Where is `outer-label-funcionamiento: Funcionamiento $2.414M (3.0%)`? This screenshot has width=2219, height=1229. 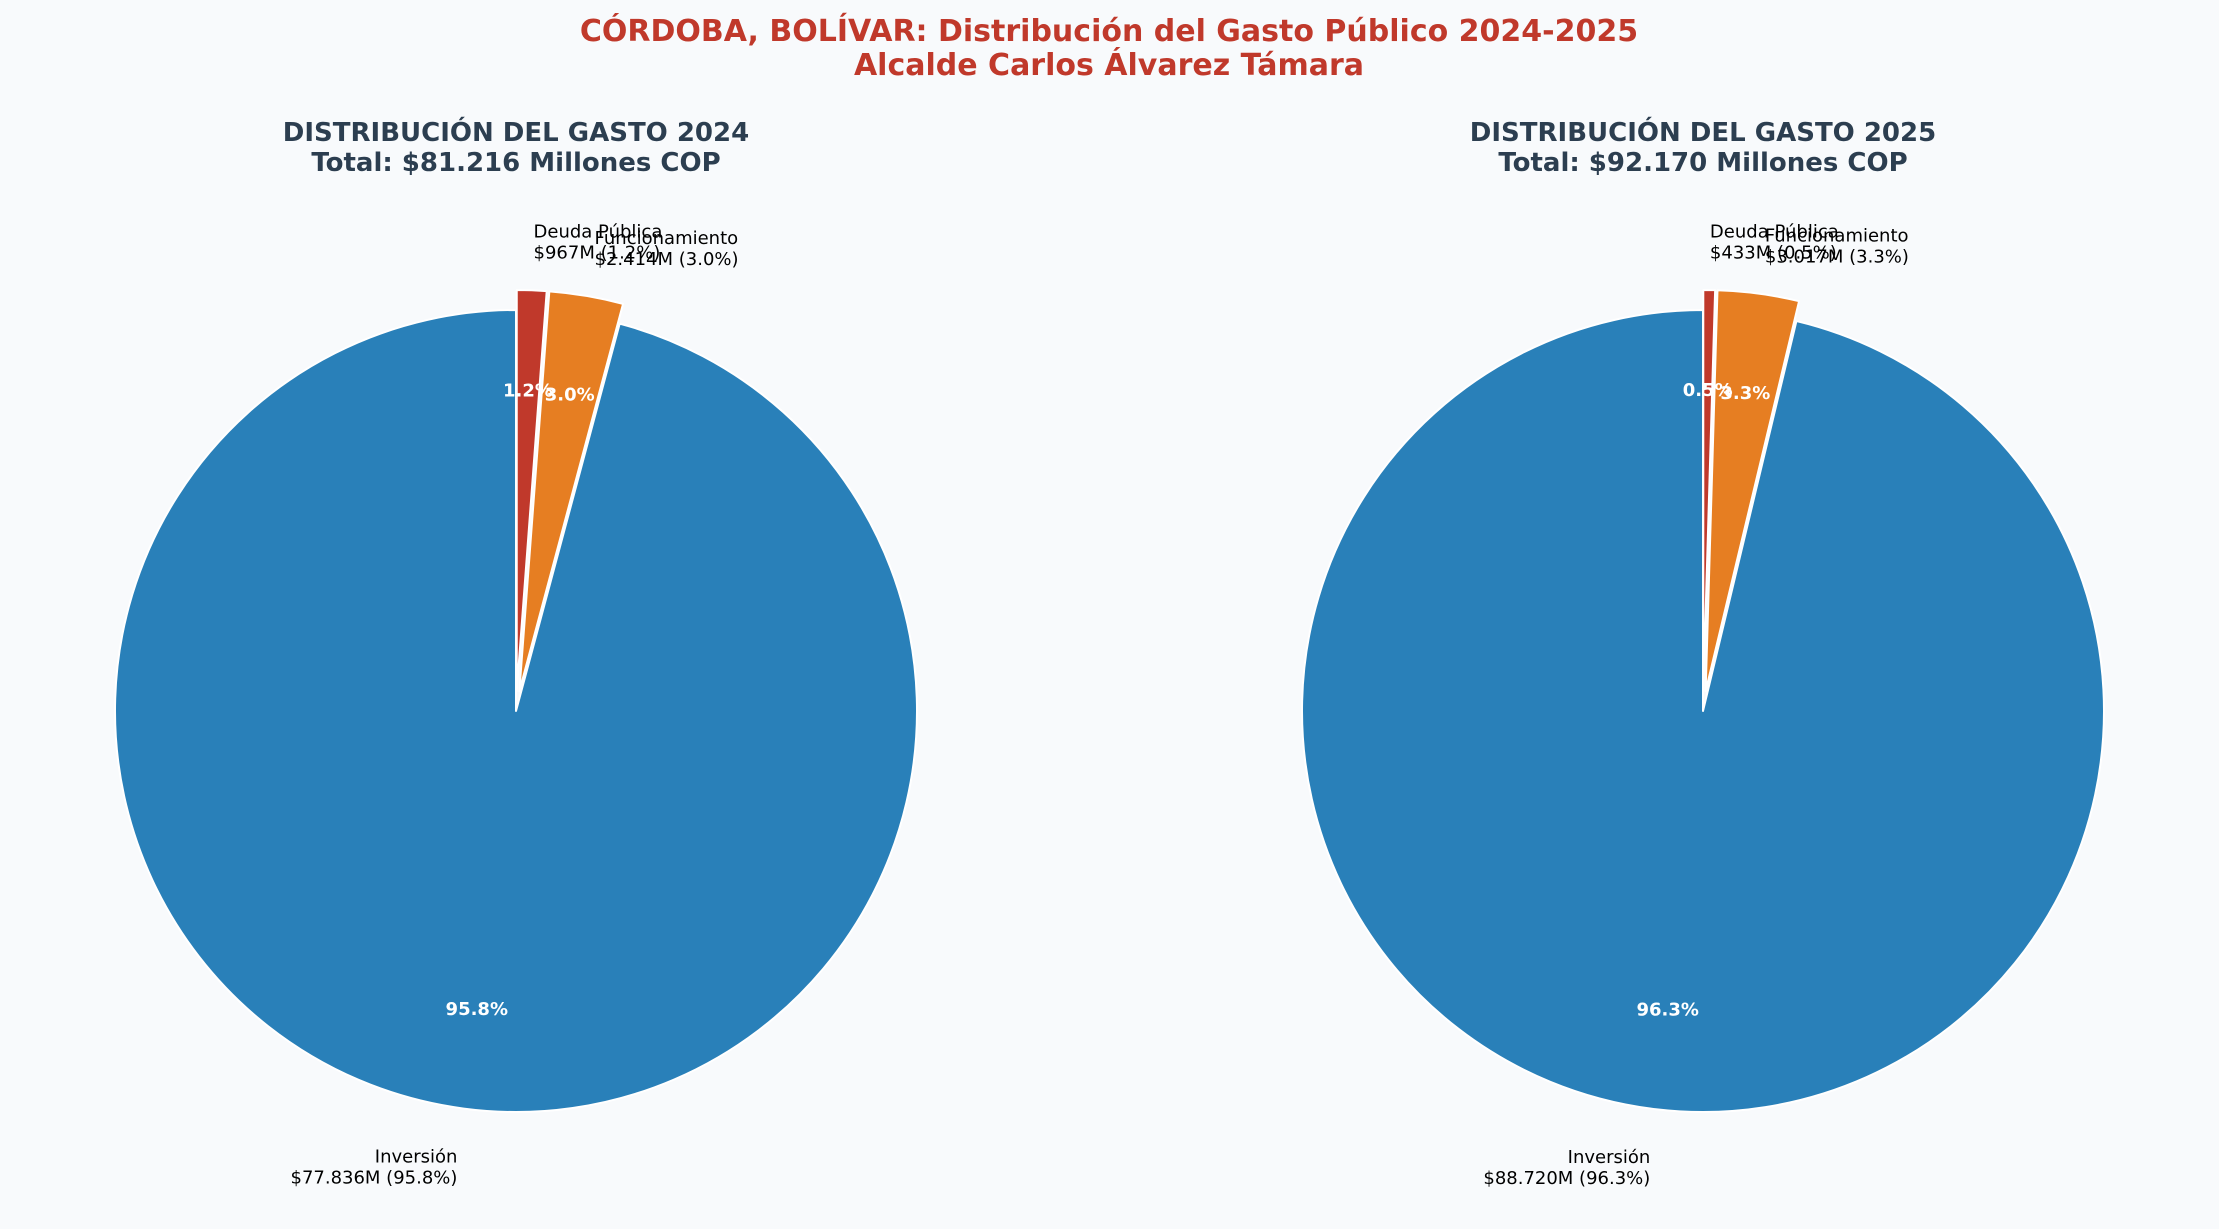
outer-label-funcionamiento: Funcionamiento $2.414M (3.0%) is located at coordinates (667, 249).